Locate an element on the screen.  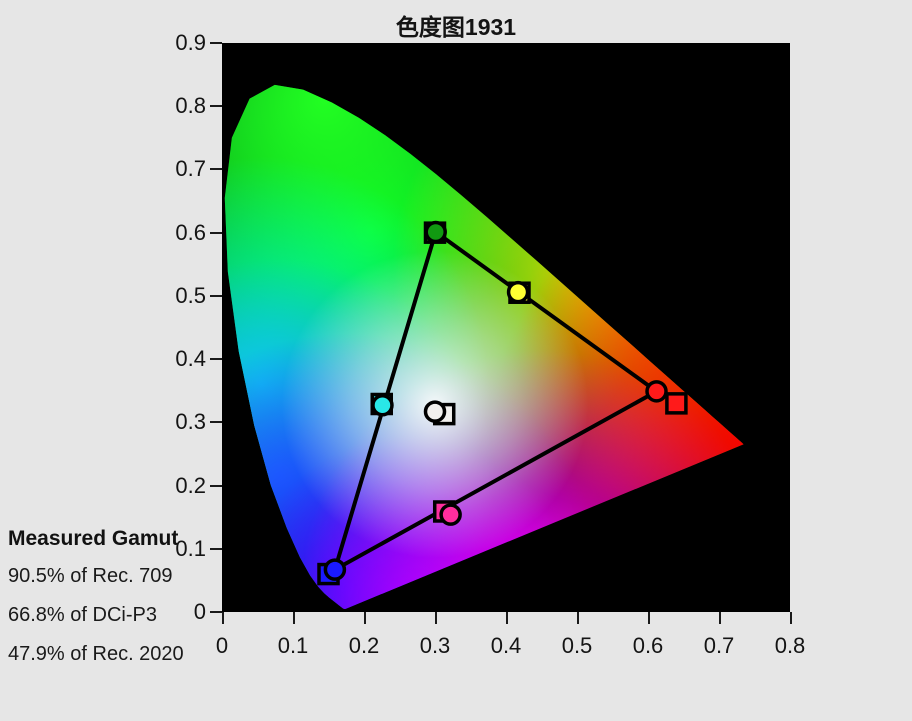
gamut-coverage-dcip3: 66.8% of DCi-P3 is located at coordinates (82, 615).